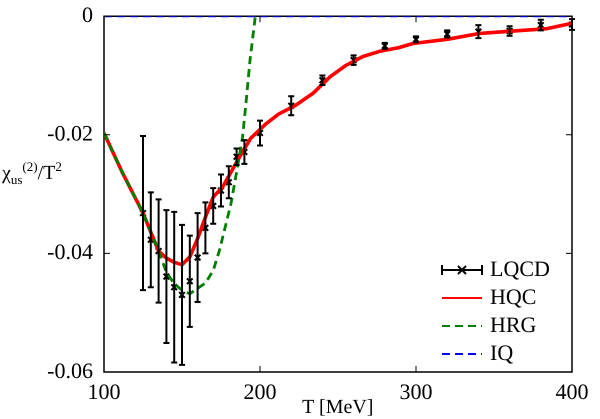  I want to click on x-tick-label: 400, so click(572, 391).